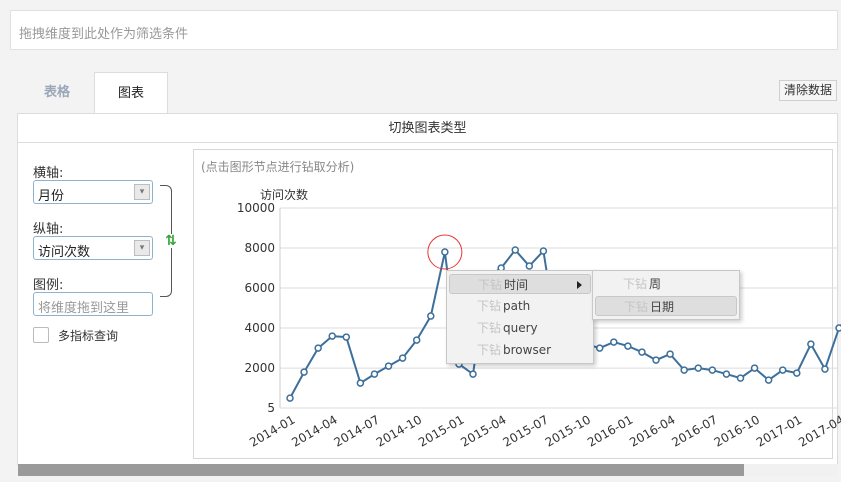 This screenshot has width=841, height=482. I want to click on filter-placeholder: 拖拽维度到此处作为筛选条件, so click(104, 34).